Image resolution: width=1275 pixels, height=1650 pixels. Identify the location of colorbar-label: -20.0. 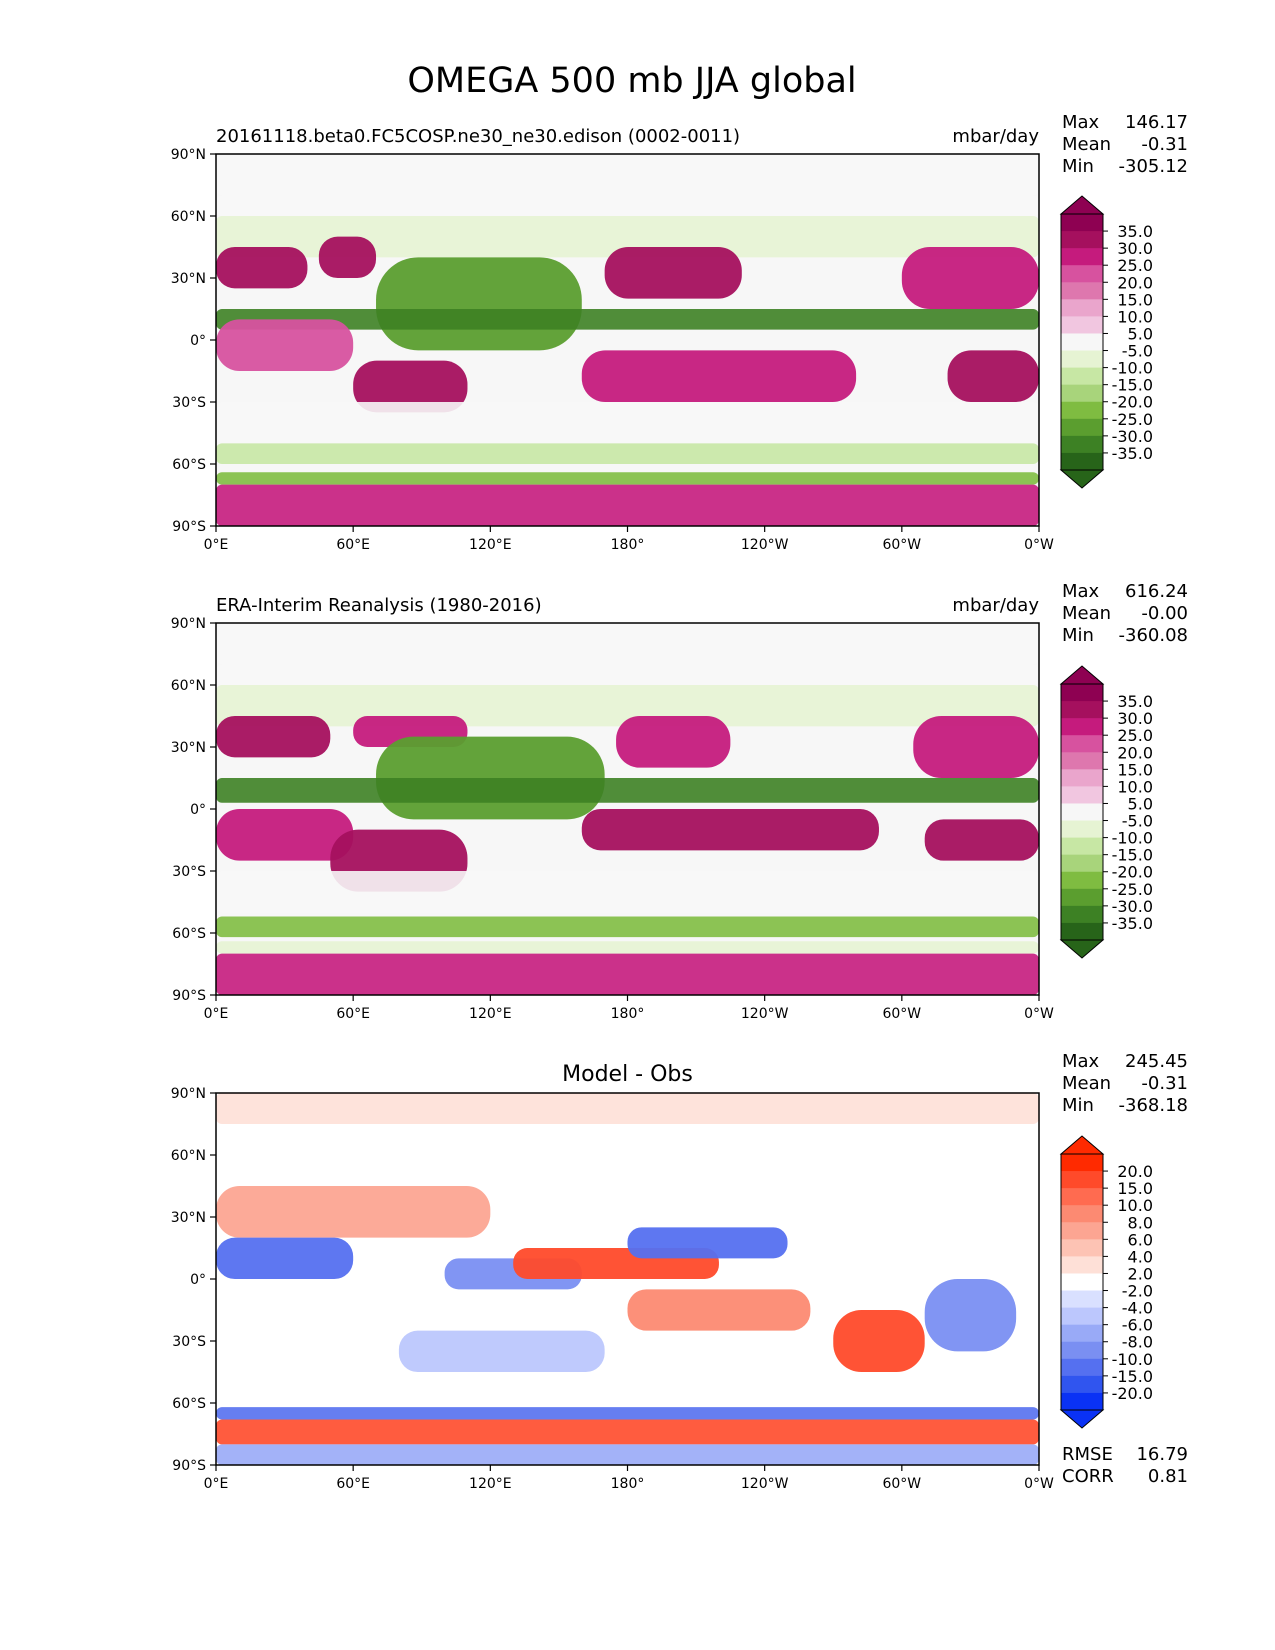
(1132, 1393).